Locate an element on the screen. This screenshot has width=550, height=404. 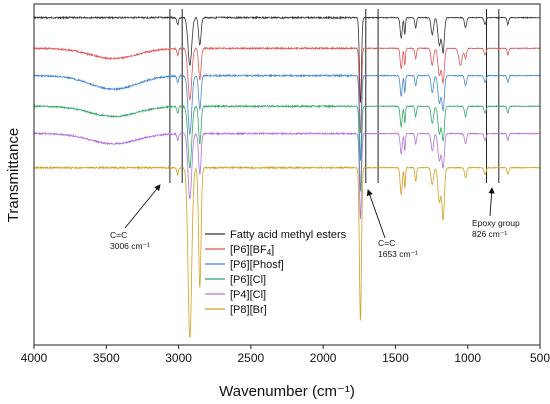
x-axis: 4000 3500 3000 2500 2000 1500 1000 500 is located at coordinates (285, 355).